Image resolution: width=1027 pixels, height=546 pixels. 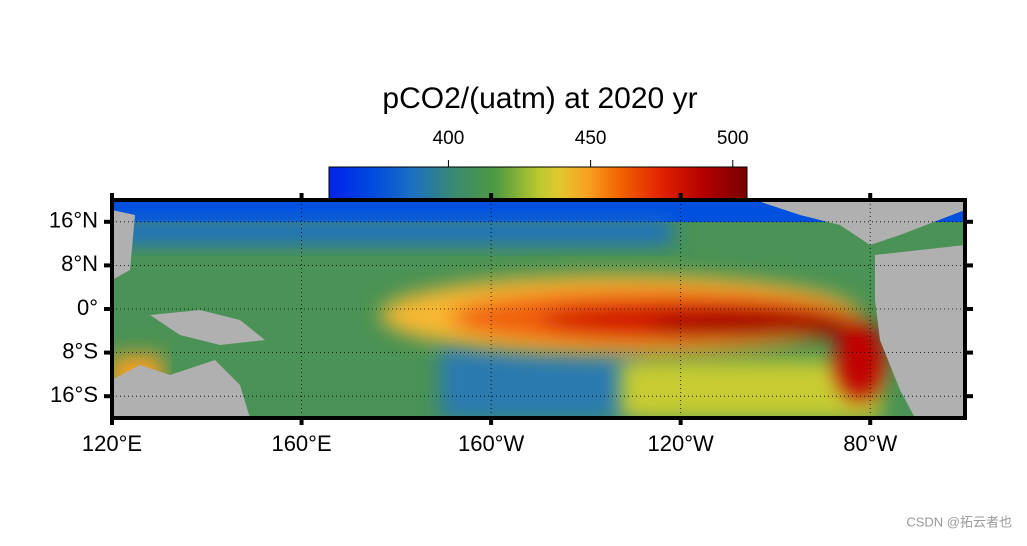 I want to click on lon-label: 120°W, so click(x=681, y=443).